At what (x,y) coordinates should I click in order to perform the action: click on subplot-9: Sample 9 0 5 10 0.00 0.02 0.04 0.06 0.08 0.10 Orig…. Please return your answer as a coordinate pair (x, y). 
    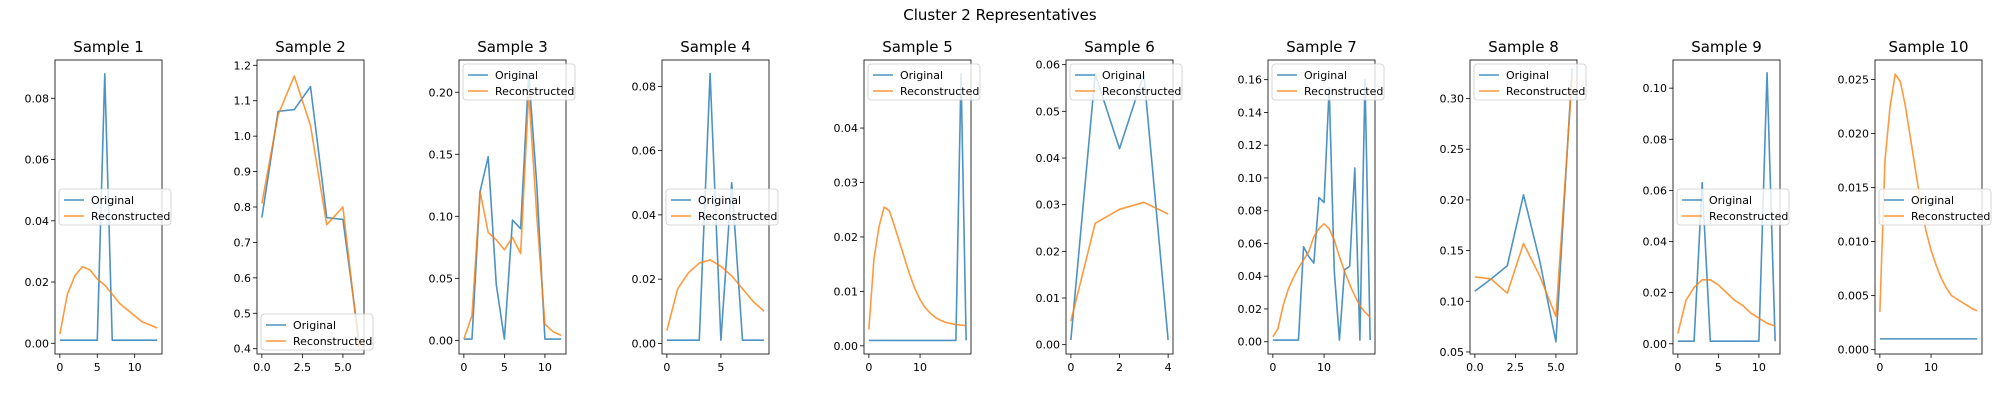
    Looking at the image, I should click on (1716, 206).